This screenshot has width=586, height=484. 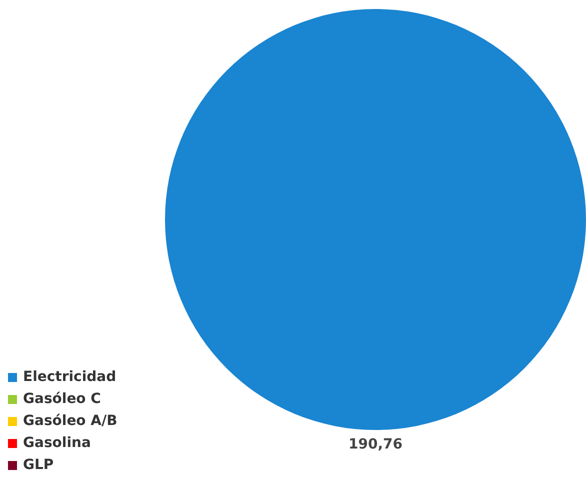 I want to click on legend-label: Gasolina, so click(x=57, y=443).